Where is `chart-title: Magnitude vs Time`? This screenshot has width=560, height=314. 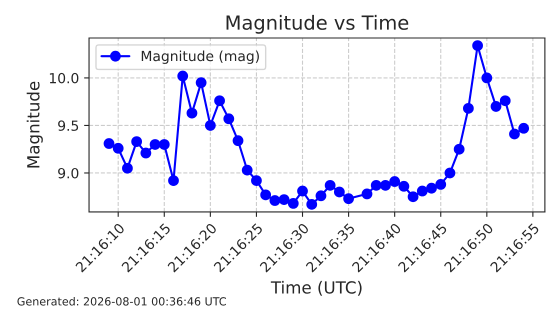
chart-title: Magnitude vs Time is located at coordinates (317, 24).